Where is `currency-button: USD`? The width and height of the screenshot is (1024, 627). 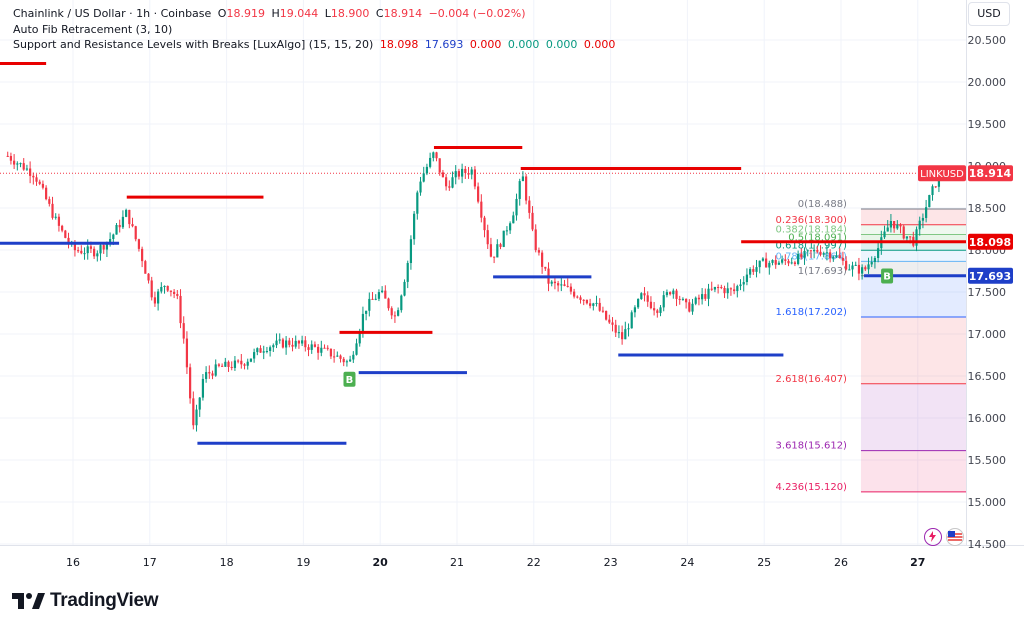
currency-button: USD is located at coordinates (989, 14).